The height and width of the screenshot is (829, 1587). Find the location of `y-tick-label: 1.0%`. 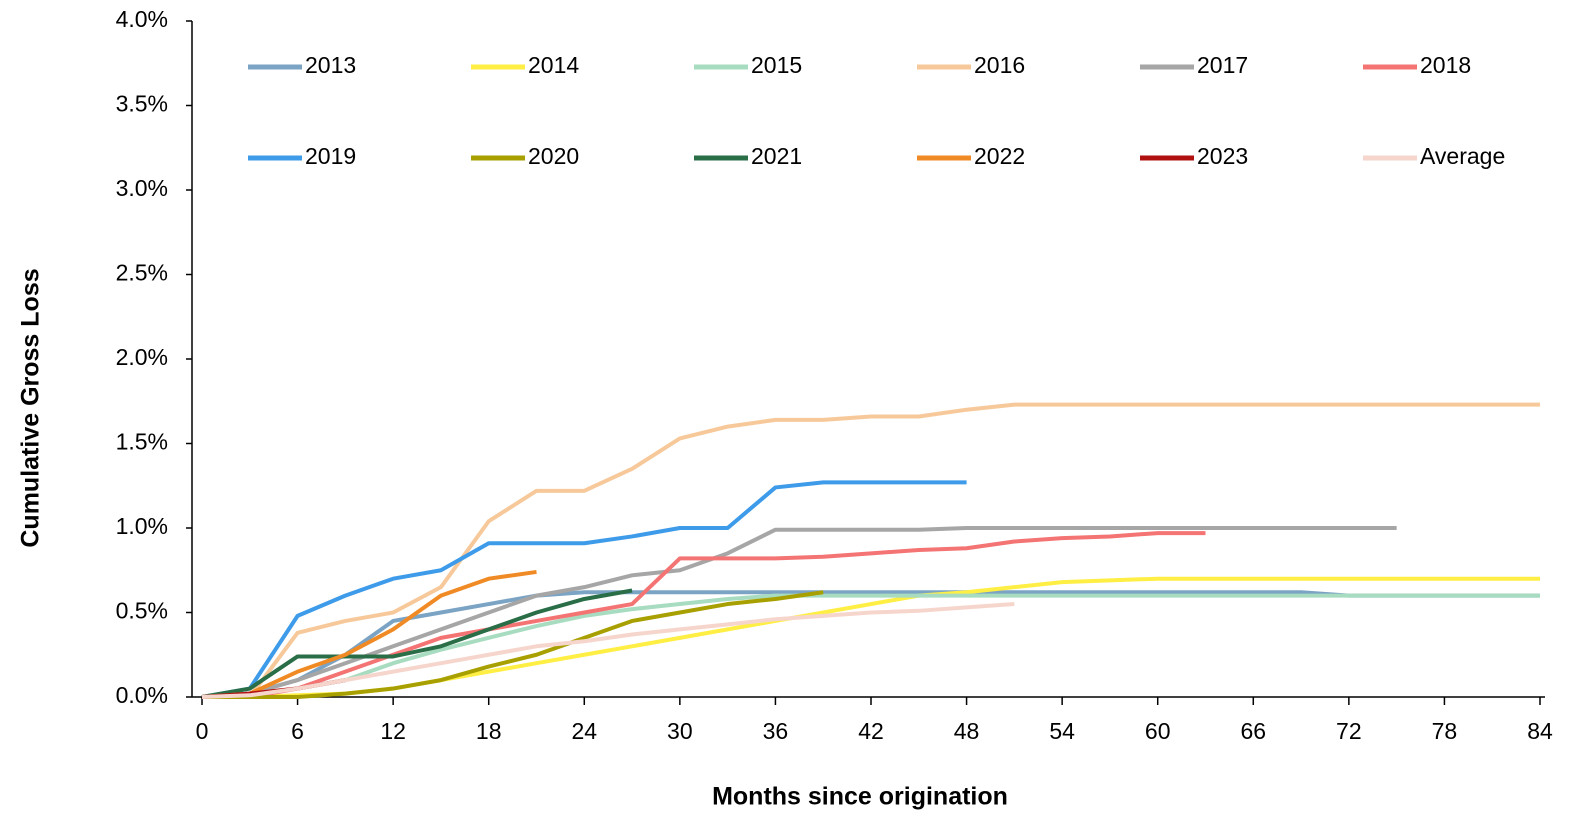

y-tick-label: 1.0% is located at coordinates (142, 526).